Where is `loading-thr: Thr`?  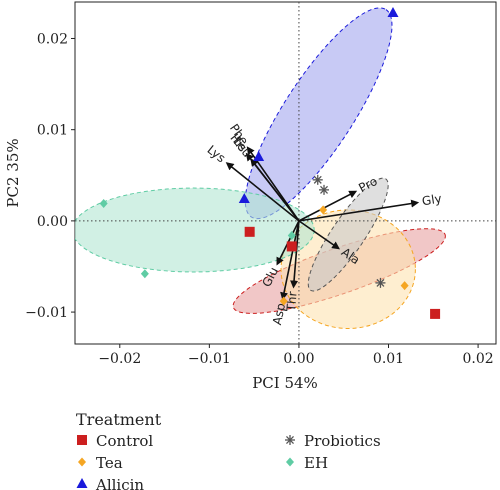
loading-thr: Thr is located at coordinates (292, 266).